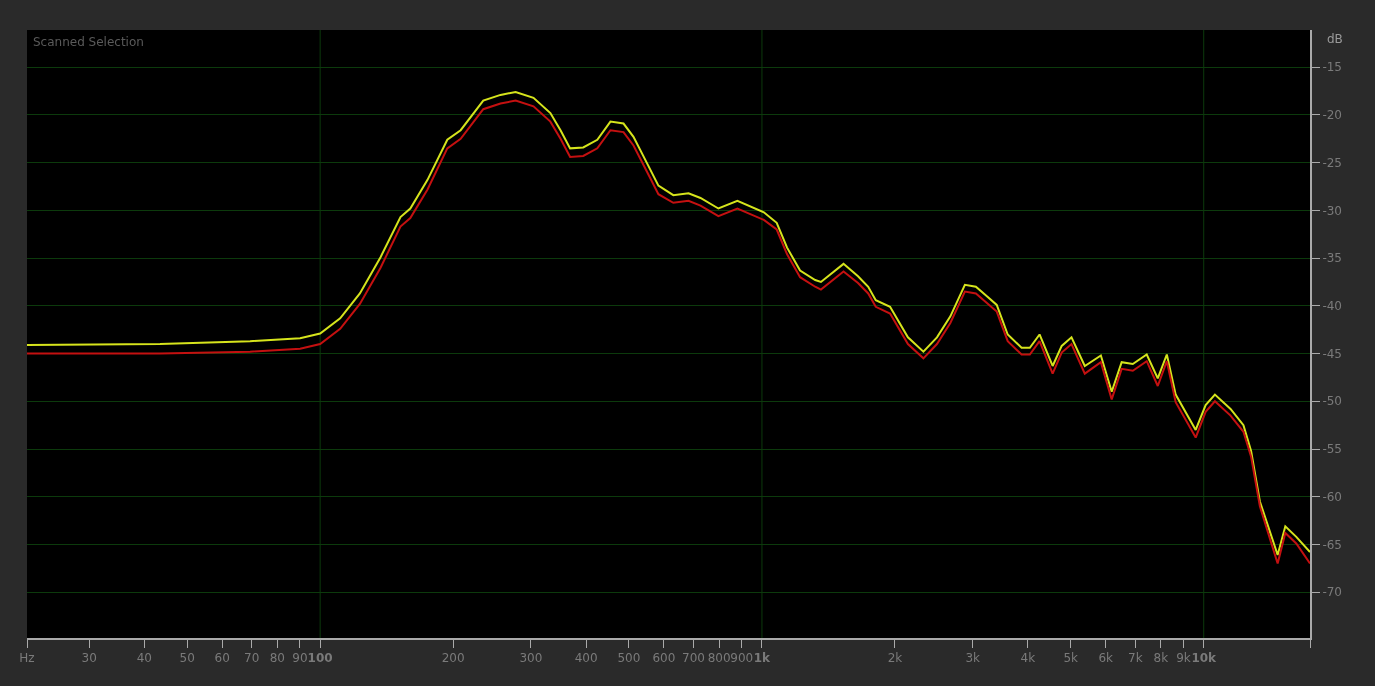  What do you see at coordinates (973, 658) in the screenshot?
I see `x-tick-label: 3k` at bounding box center [973, 658].